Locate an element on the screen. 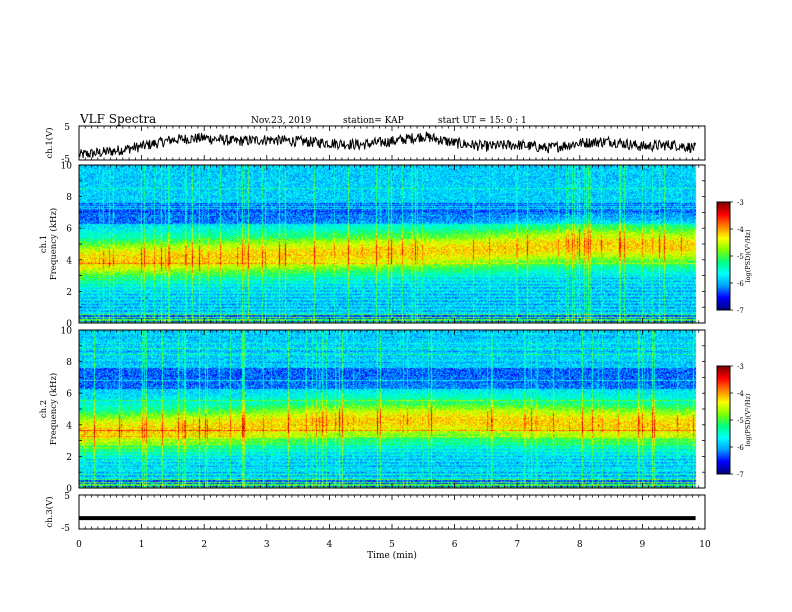 Image resolution: width=792 pixels, height=612 pixels. cb1-tick-label: -6 is located at coordinates (740, 284).